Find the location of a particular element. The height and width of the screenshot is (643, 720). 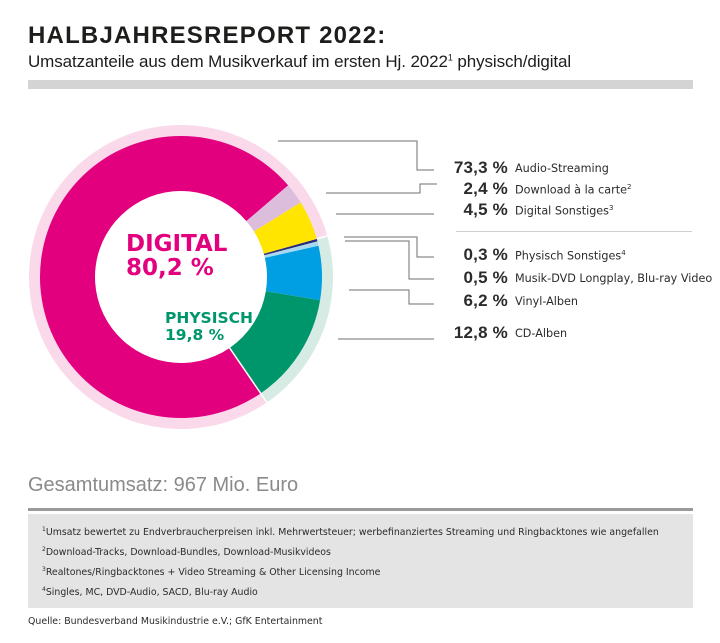

footer-rule is located at coordinates (360, 509).